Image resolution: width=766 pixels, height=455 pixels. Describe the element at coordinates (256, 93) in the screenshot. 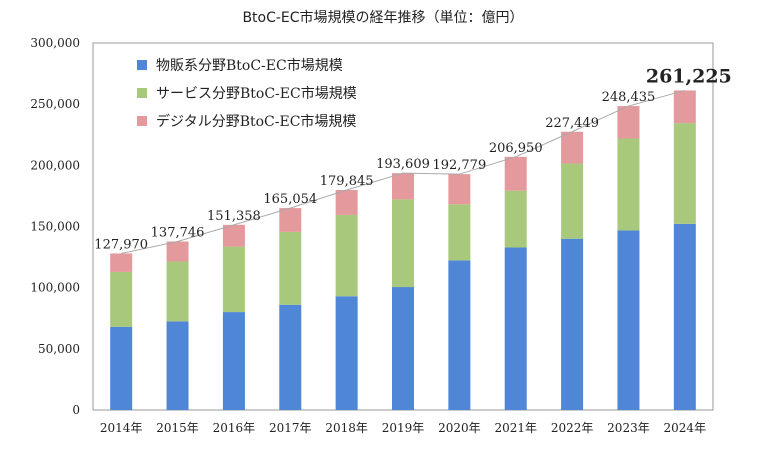

I see `legend-label: サービス分野BtoC-EC市場規模` at that location.